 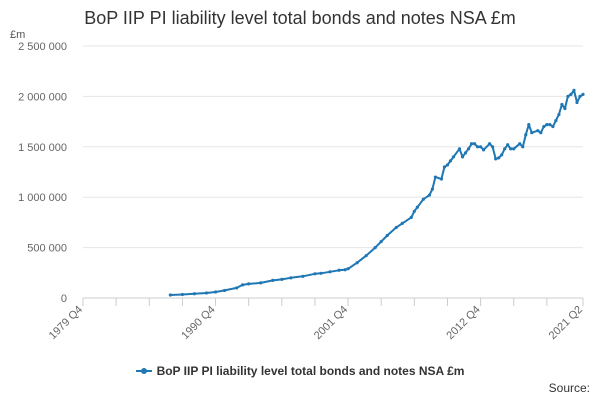 What do you see at coordinates (569, 388) in the screenshot?
I see `source-label: Source:` at bounding box center [569, 388].